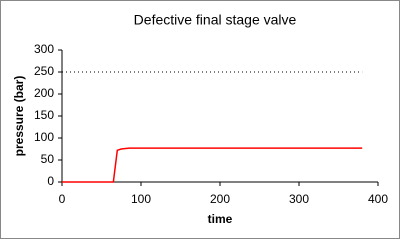  Describe the element at coordinates (44, 137) in the screenshot. I see `y-tick-label: 100` at that location.